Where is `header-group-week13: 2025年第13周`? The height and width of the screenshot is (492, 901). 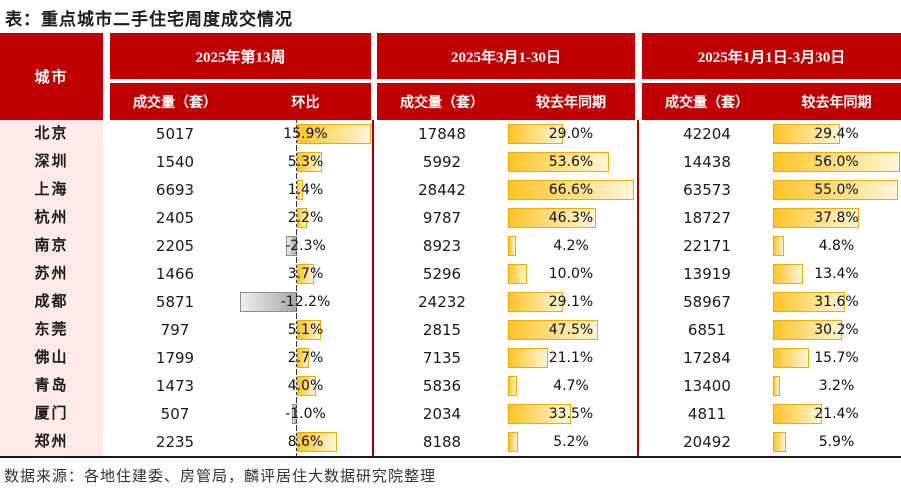
header-group-week13: 2025年第13周 is located at coordinates (240, 56).